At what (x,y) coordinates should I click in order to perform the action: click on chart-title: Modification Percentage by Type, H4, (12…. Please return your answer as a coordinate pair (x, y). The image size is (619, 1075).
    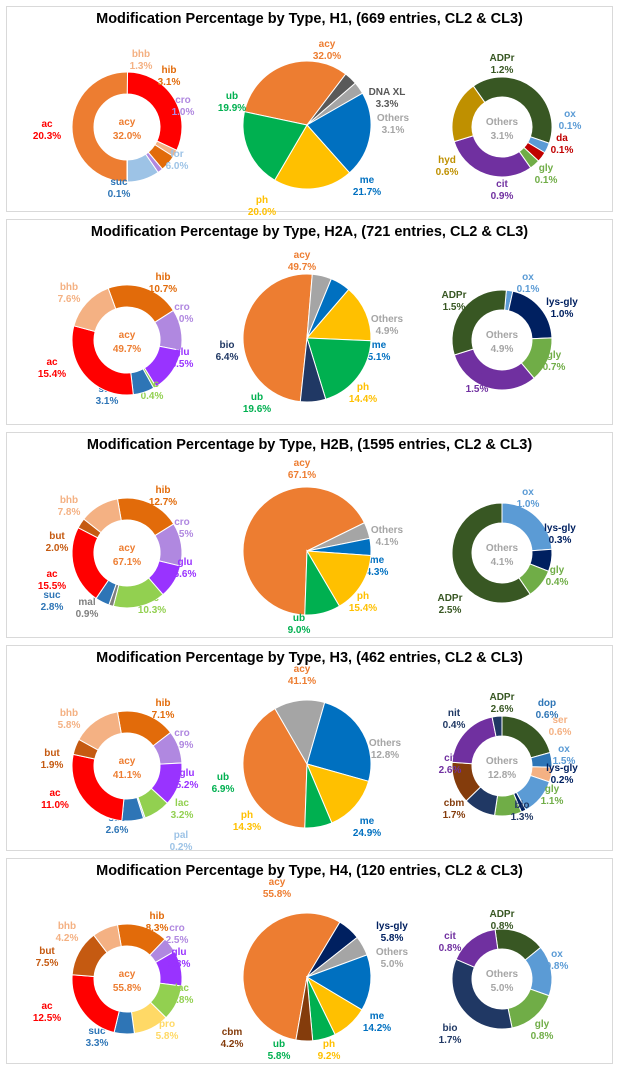
    Looking at the image, I should click on (309, 871).